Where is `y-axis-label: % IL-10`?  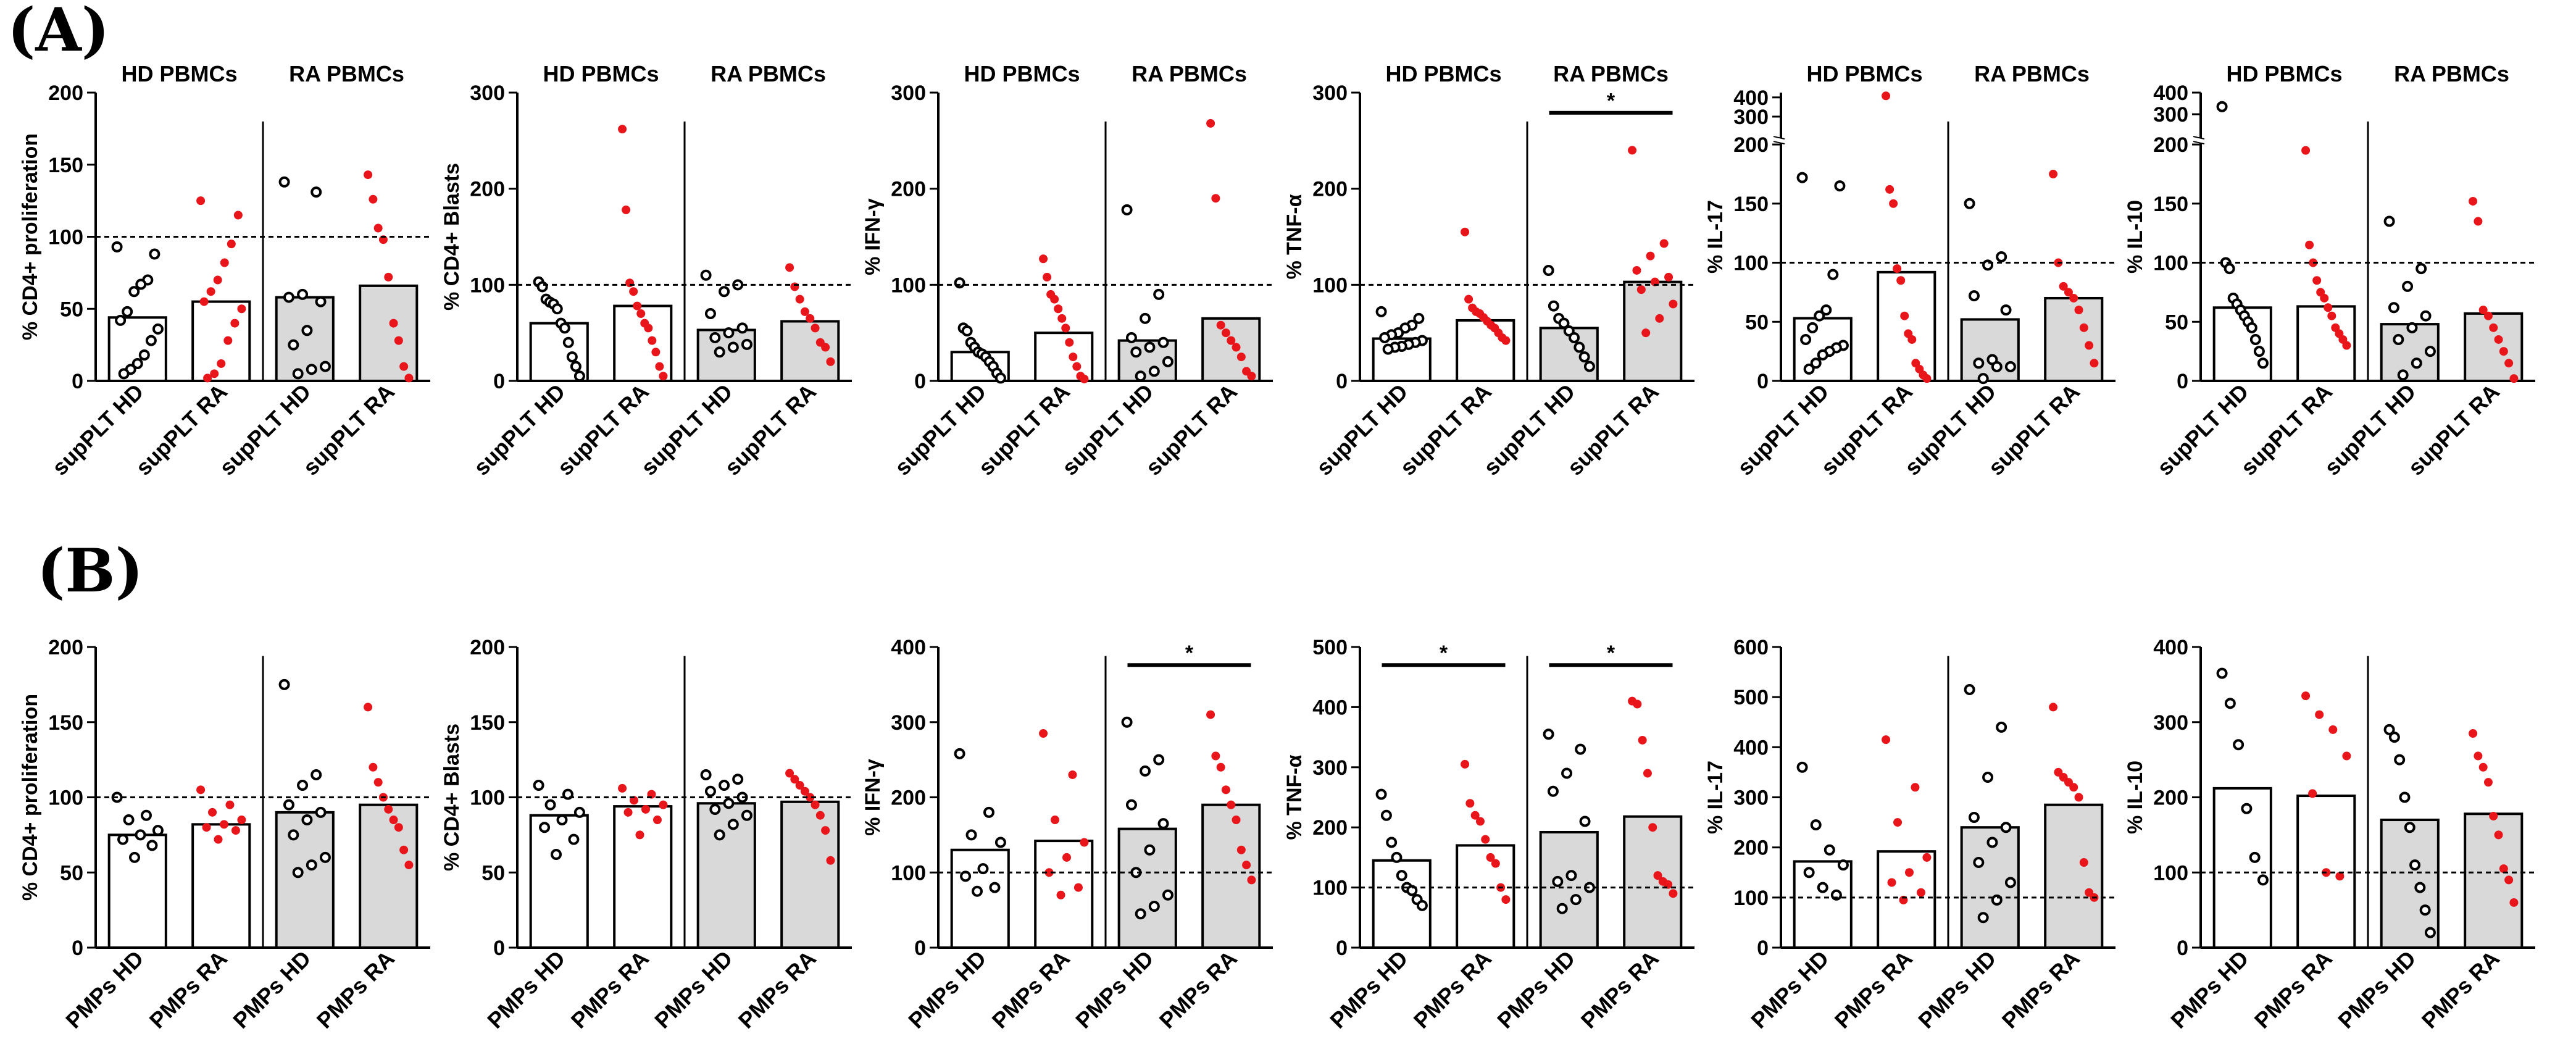 y-axis-label: % IL-10 is located at coordinates (2135, 797).